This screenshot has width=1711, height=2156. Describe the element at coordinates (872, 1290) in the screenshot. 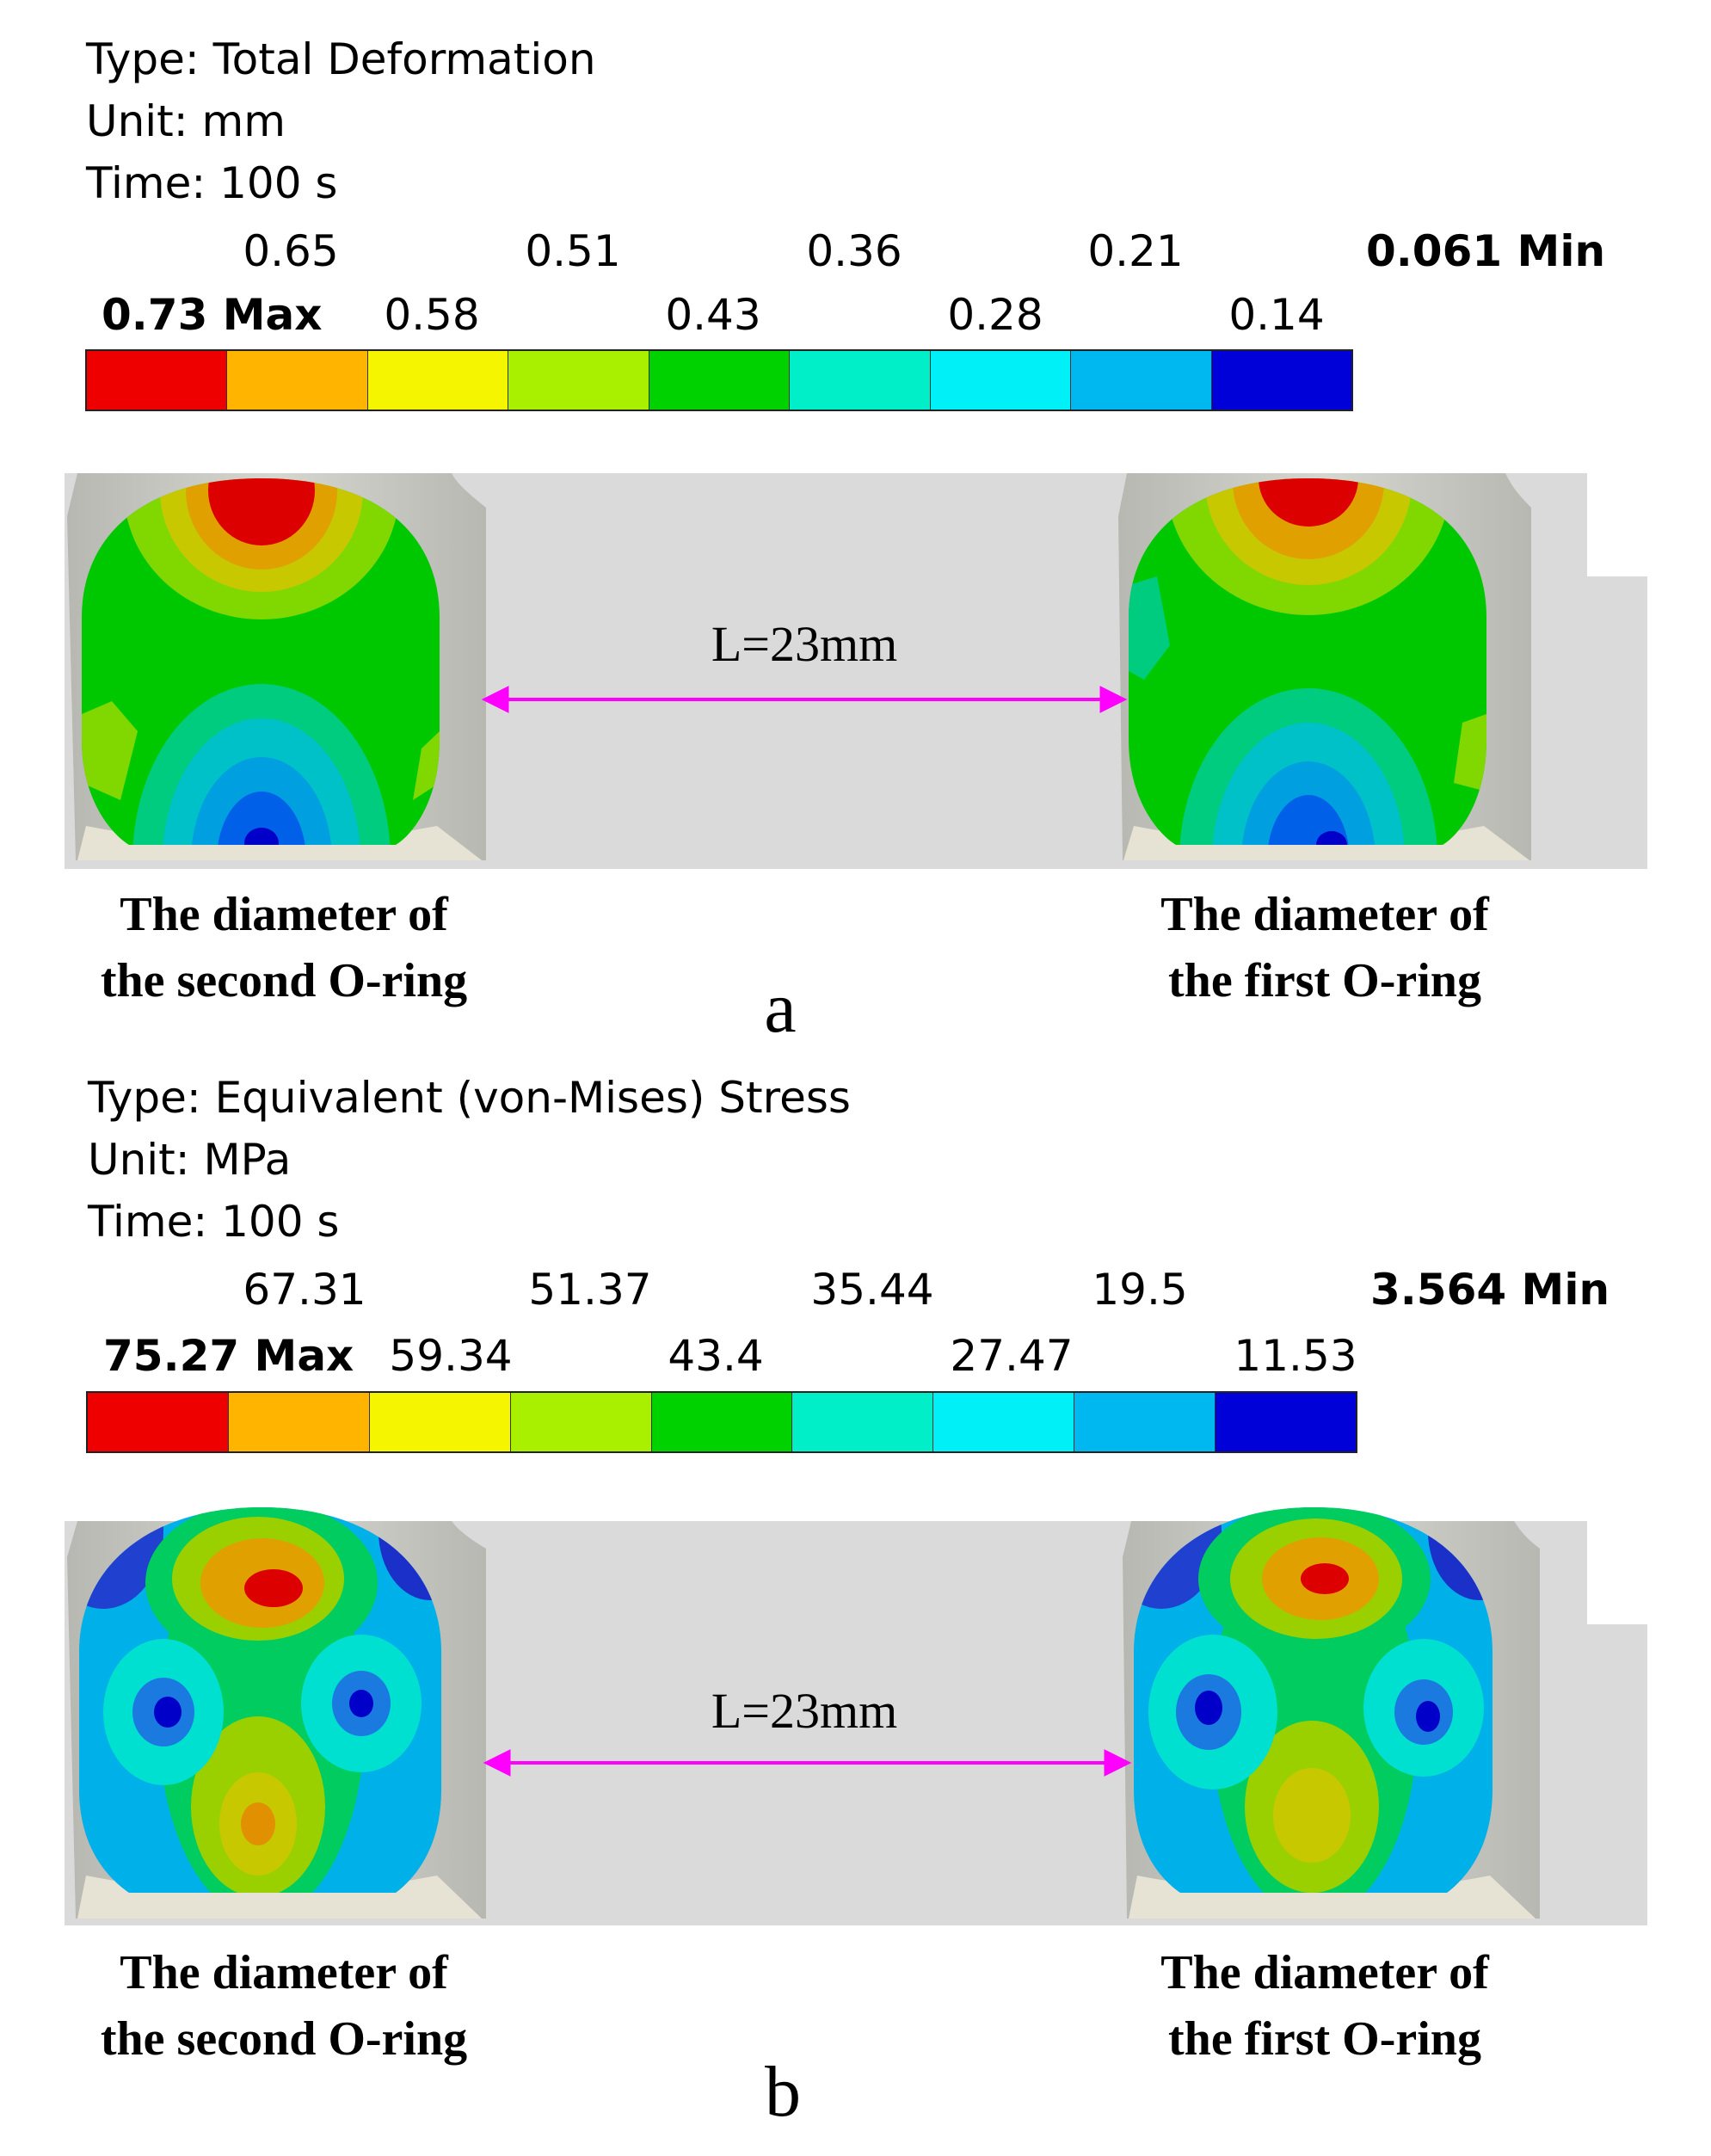

I see `legend-tick: 35.44` at that location.